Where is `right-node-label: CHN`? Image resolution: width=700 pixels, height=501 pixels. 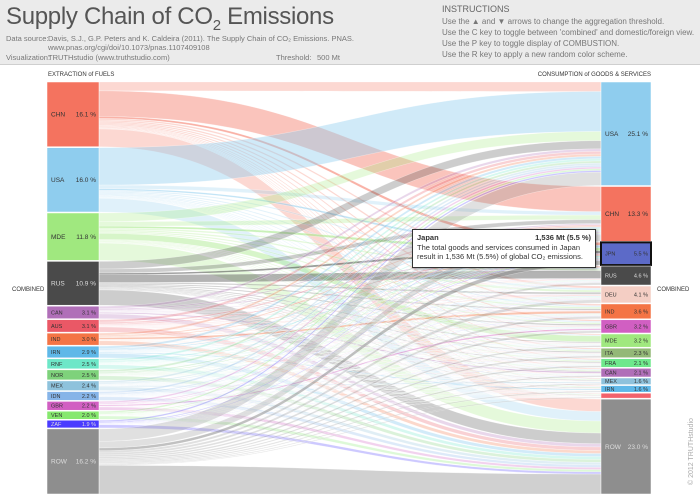
right-node-label: CHN is located at coordinates (612, 214).